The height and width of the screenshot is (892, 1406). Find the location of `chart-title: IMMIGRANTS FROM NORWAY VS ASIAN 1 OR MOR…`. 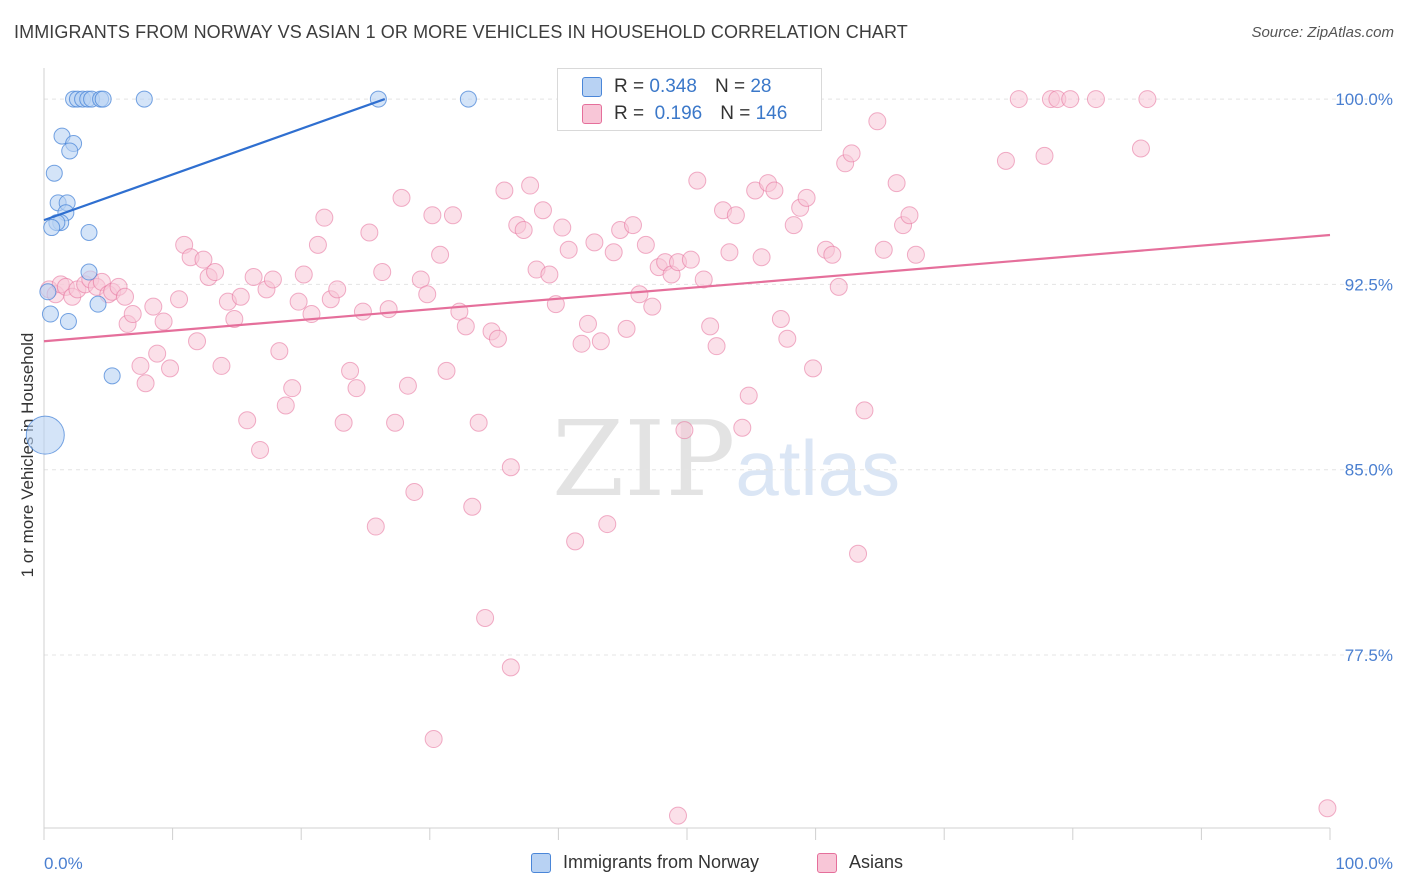

chart-title: IMMIGRANTS FROM NORWAY VS ASIAN 1 OR MOR… is located at coordinates (461, 32).